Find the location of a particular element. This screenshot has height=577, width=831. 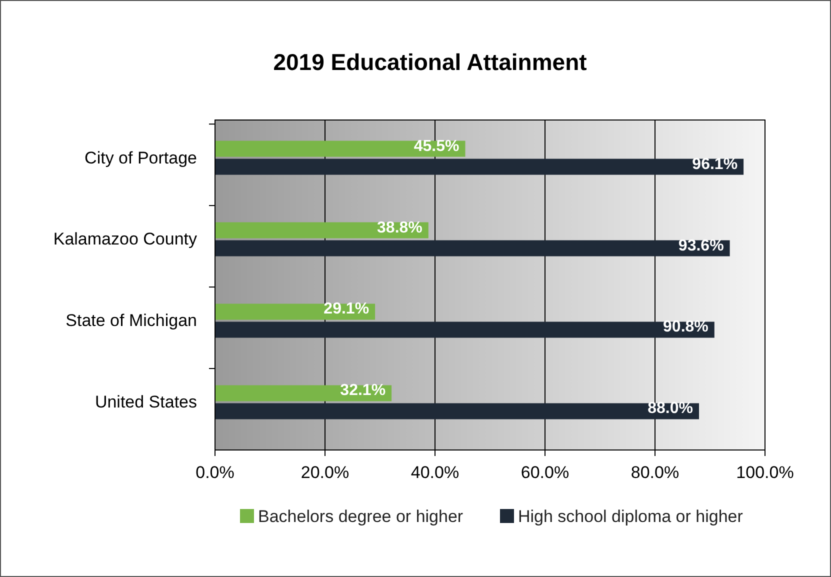

x-tick-label: 0.0% is located at coordinates (215, 472).